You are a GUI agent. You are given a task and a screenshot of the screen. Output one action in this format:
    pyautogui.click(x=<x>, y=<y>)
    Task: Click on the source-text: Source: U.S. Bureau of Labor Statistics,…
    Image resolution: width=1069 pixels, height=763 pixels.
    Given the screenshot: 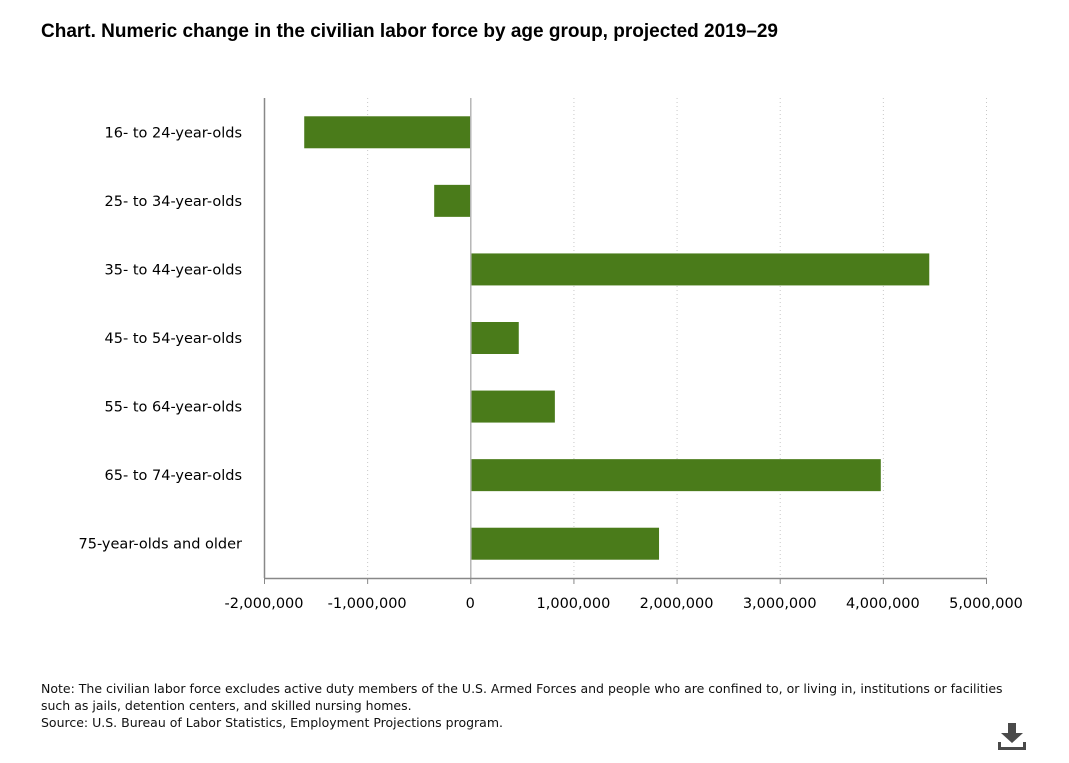 What is the action you would take?
    pyautogui.click(x=272, y=722)
    